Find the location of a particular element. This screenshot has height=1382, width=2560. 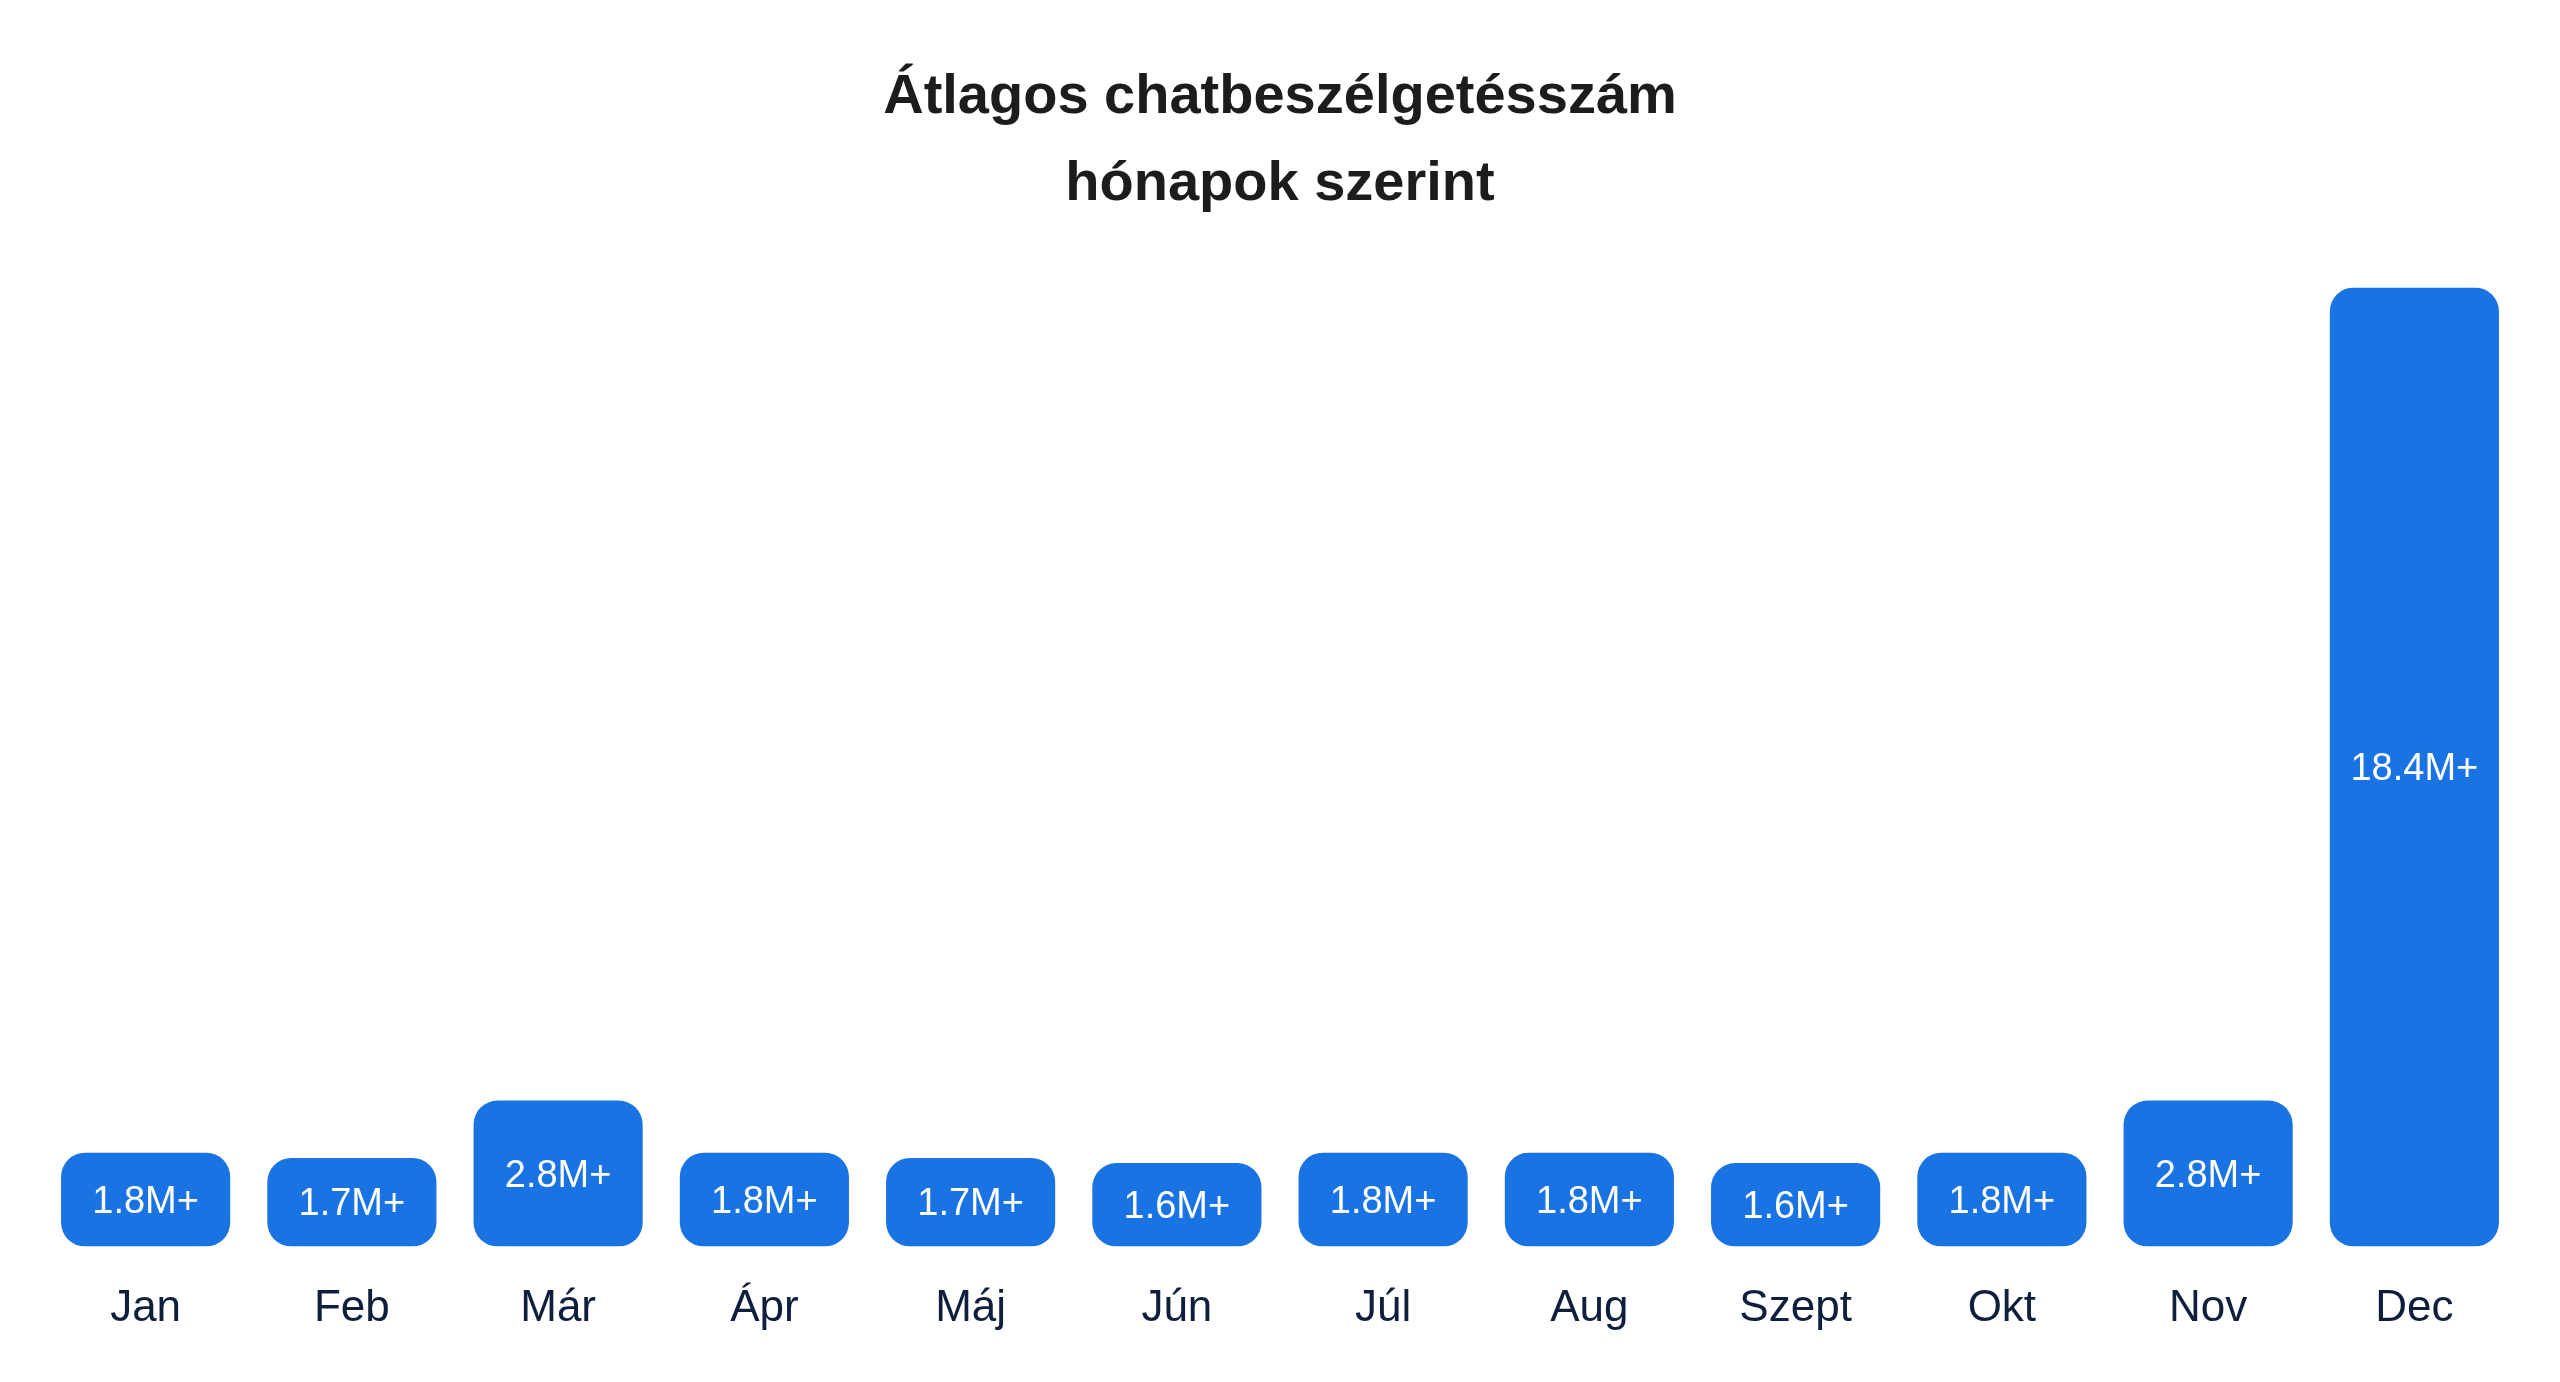

x-tick-label: Aug is located at coordinates (1589, 1305).